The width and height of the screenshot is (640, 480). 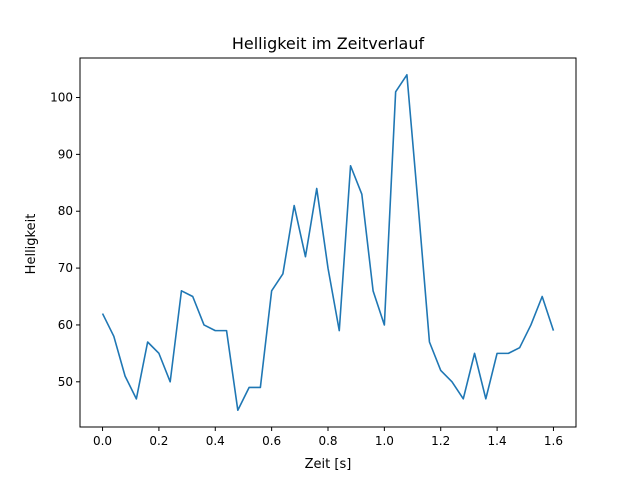 What do you see at coordinates (328, 464) in the screenshot?
I see `x-axis-label: Zeit [s]` at bounding box center [328, 464].